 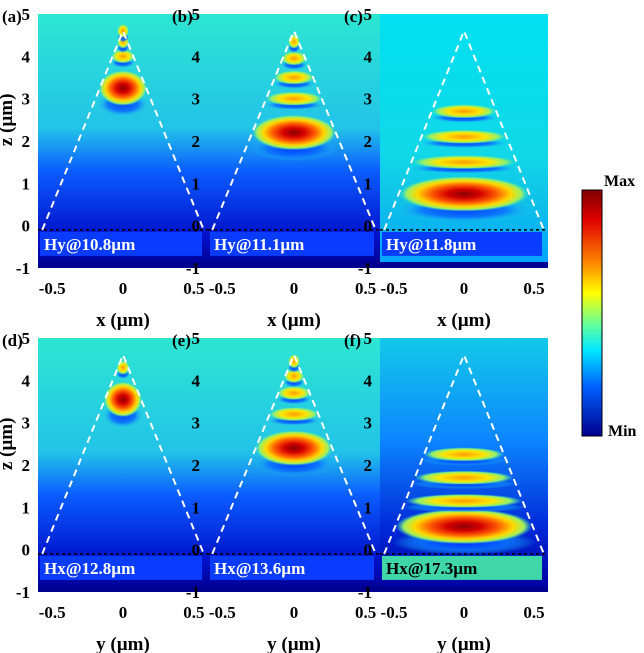 I want to click on field-map, so click(x=123, y=465).